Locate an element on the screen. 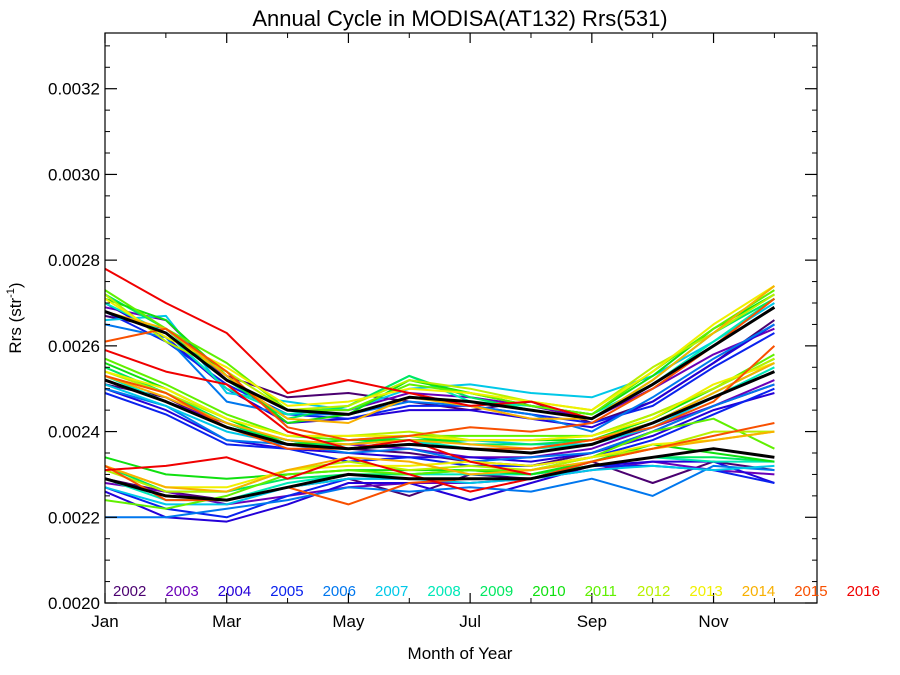  y-tick-label: 0.0024 is located at coordinates (74, 432).